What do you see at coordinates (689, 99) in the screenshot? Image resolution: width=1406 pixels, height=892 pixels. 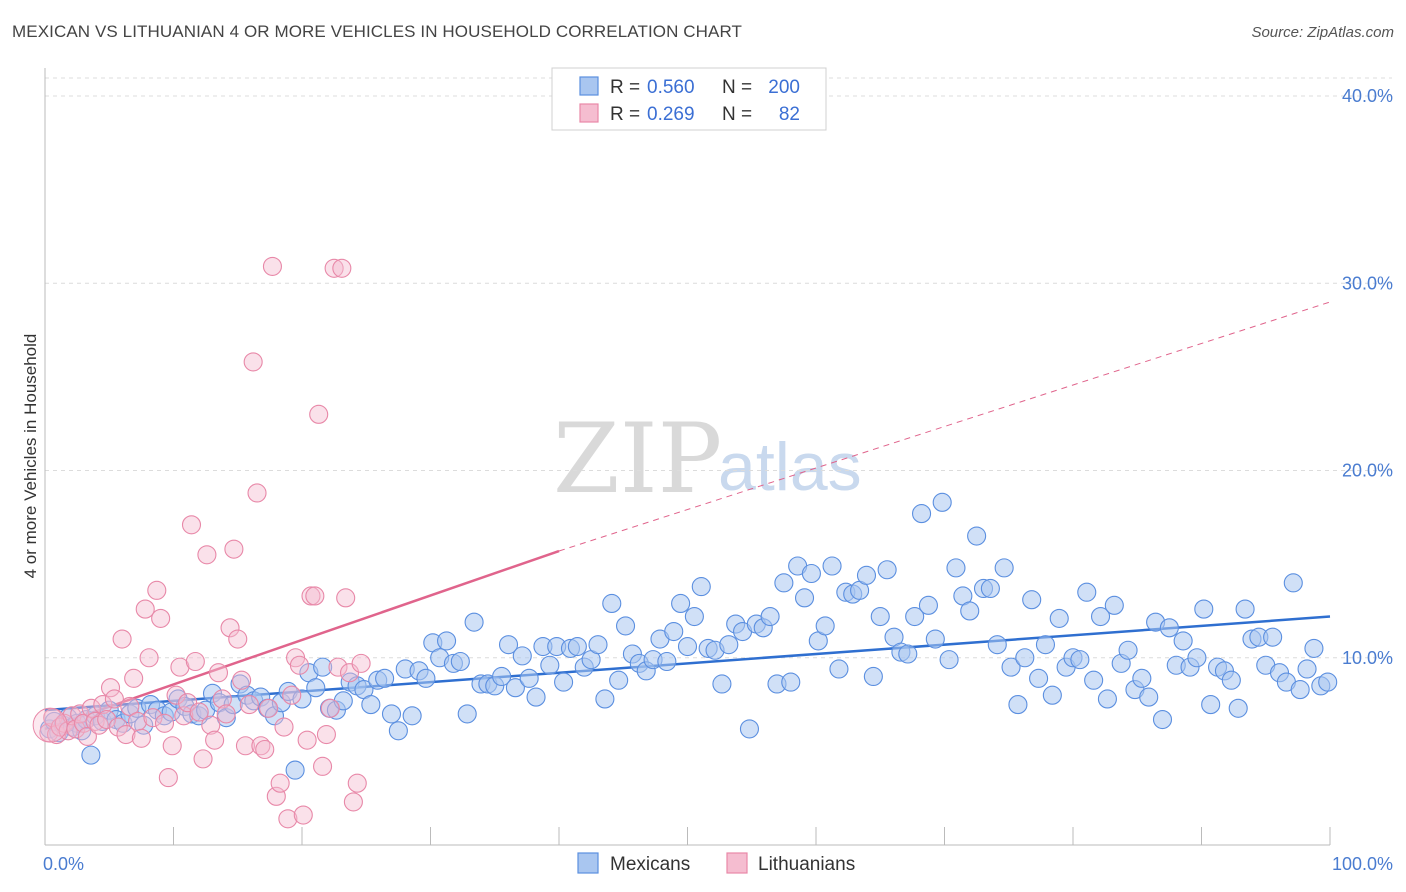 I see `legend-top: R = 0.560 N = 200 R = 0.269 N = 82` at bounding box center [689, 99].